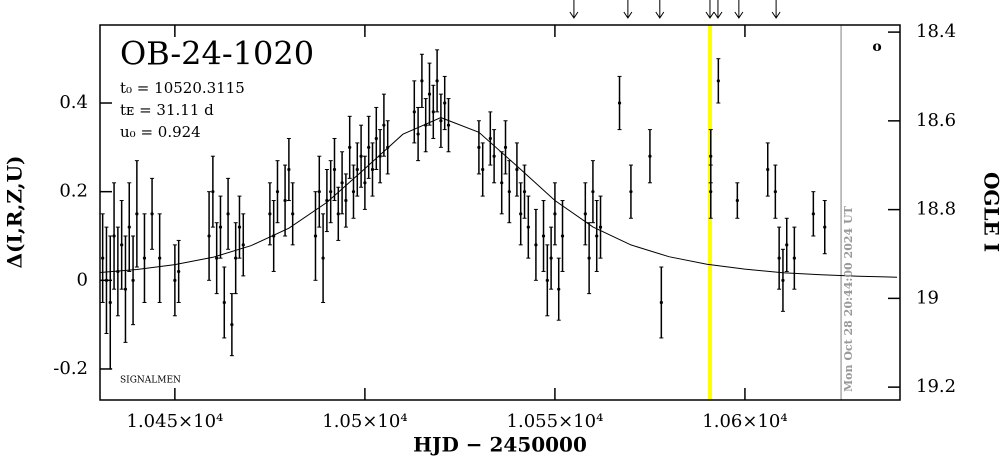 This screenshot has height=459, width=1004. I want to click on y-tick-label: 0.2, so click(73, 191).